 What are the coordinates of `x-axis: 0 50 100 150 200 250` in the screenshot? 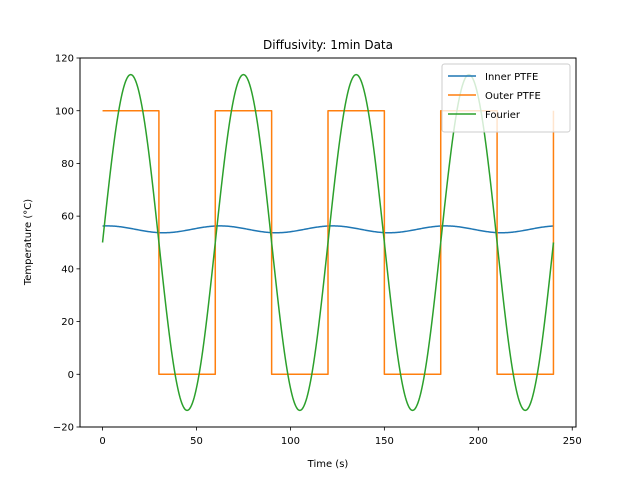 It's located at (340, 437).